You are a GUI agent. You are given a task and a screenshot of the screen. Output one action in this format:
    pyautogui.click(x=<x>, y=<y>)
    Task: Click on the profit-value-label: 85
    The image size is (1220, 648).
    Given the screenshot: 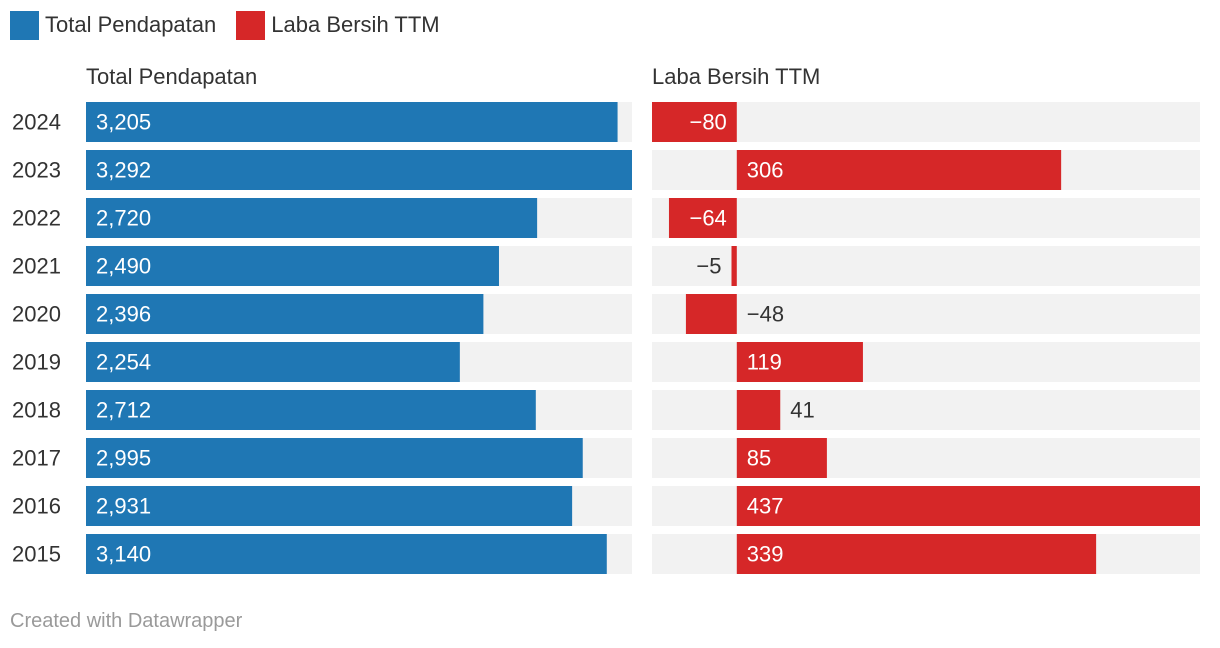 What is the action you would take?
    pyautogui.click(x=759, y=458)
    